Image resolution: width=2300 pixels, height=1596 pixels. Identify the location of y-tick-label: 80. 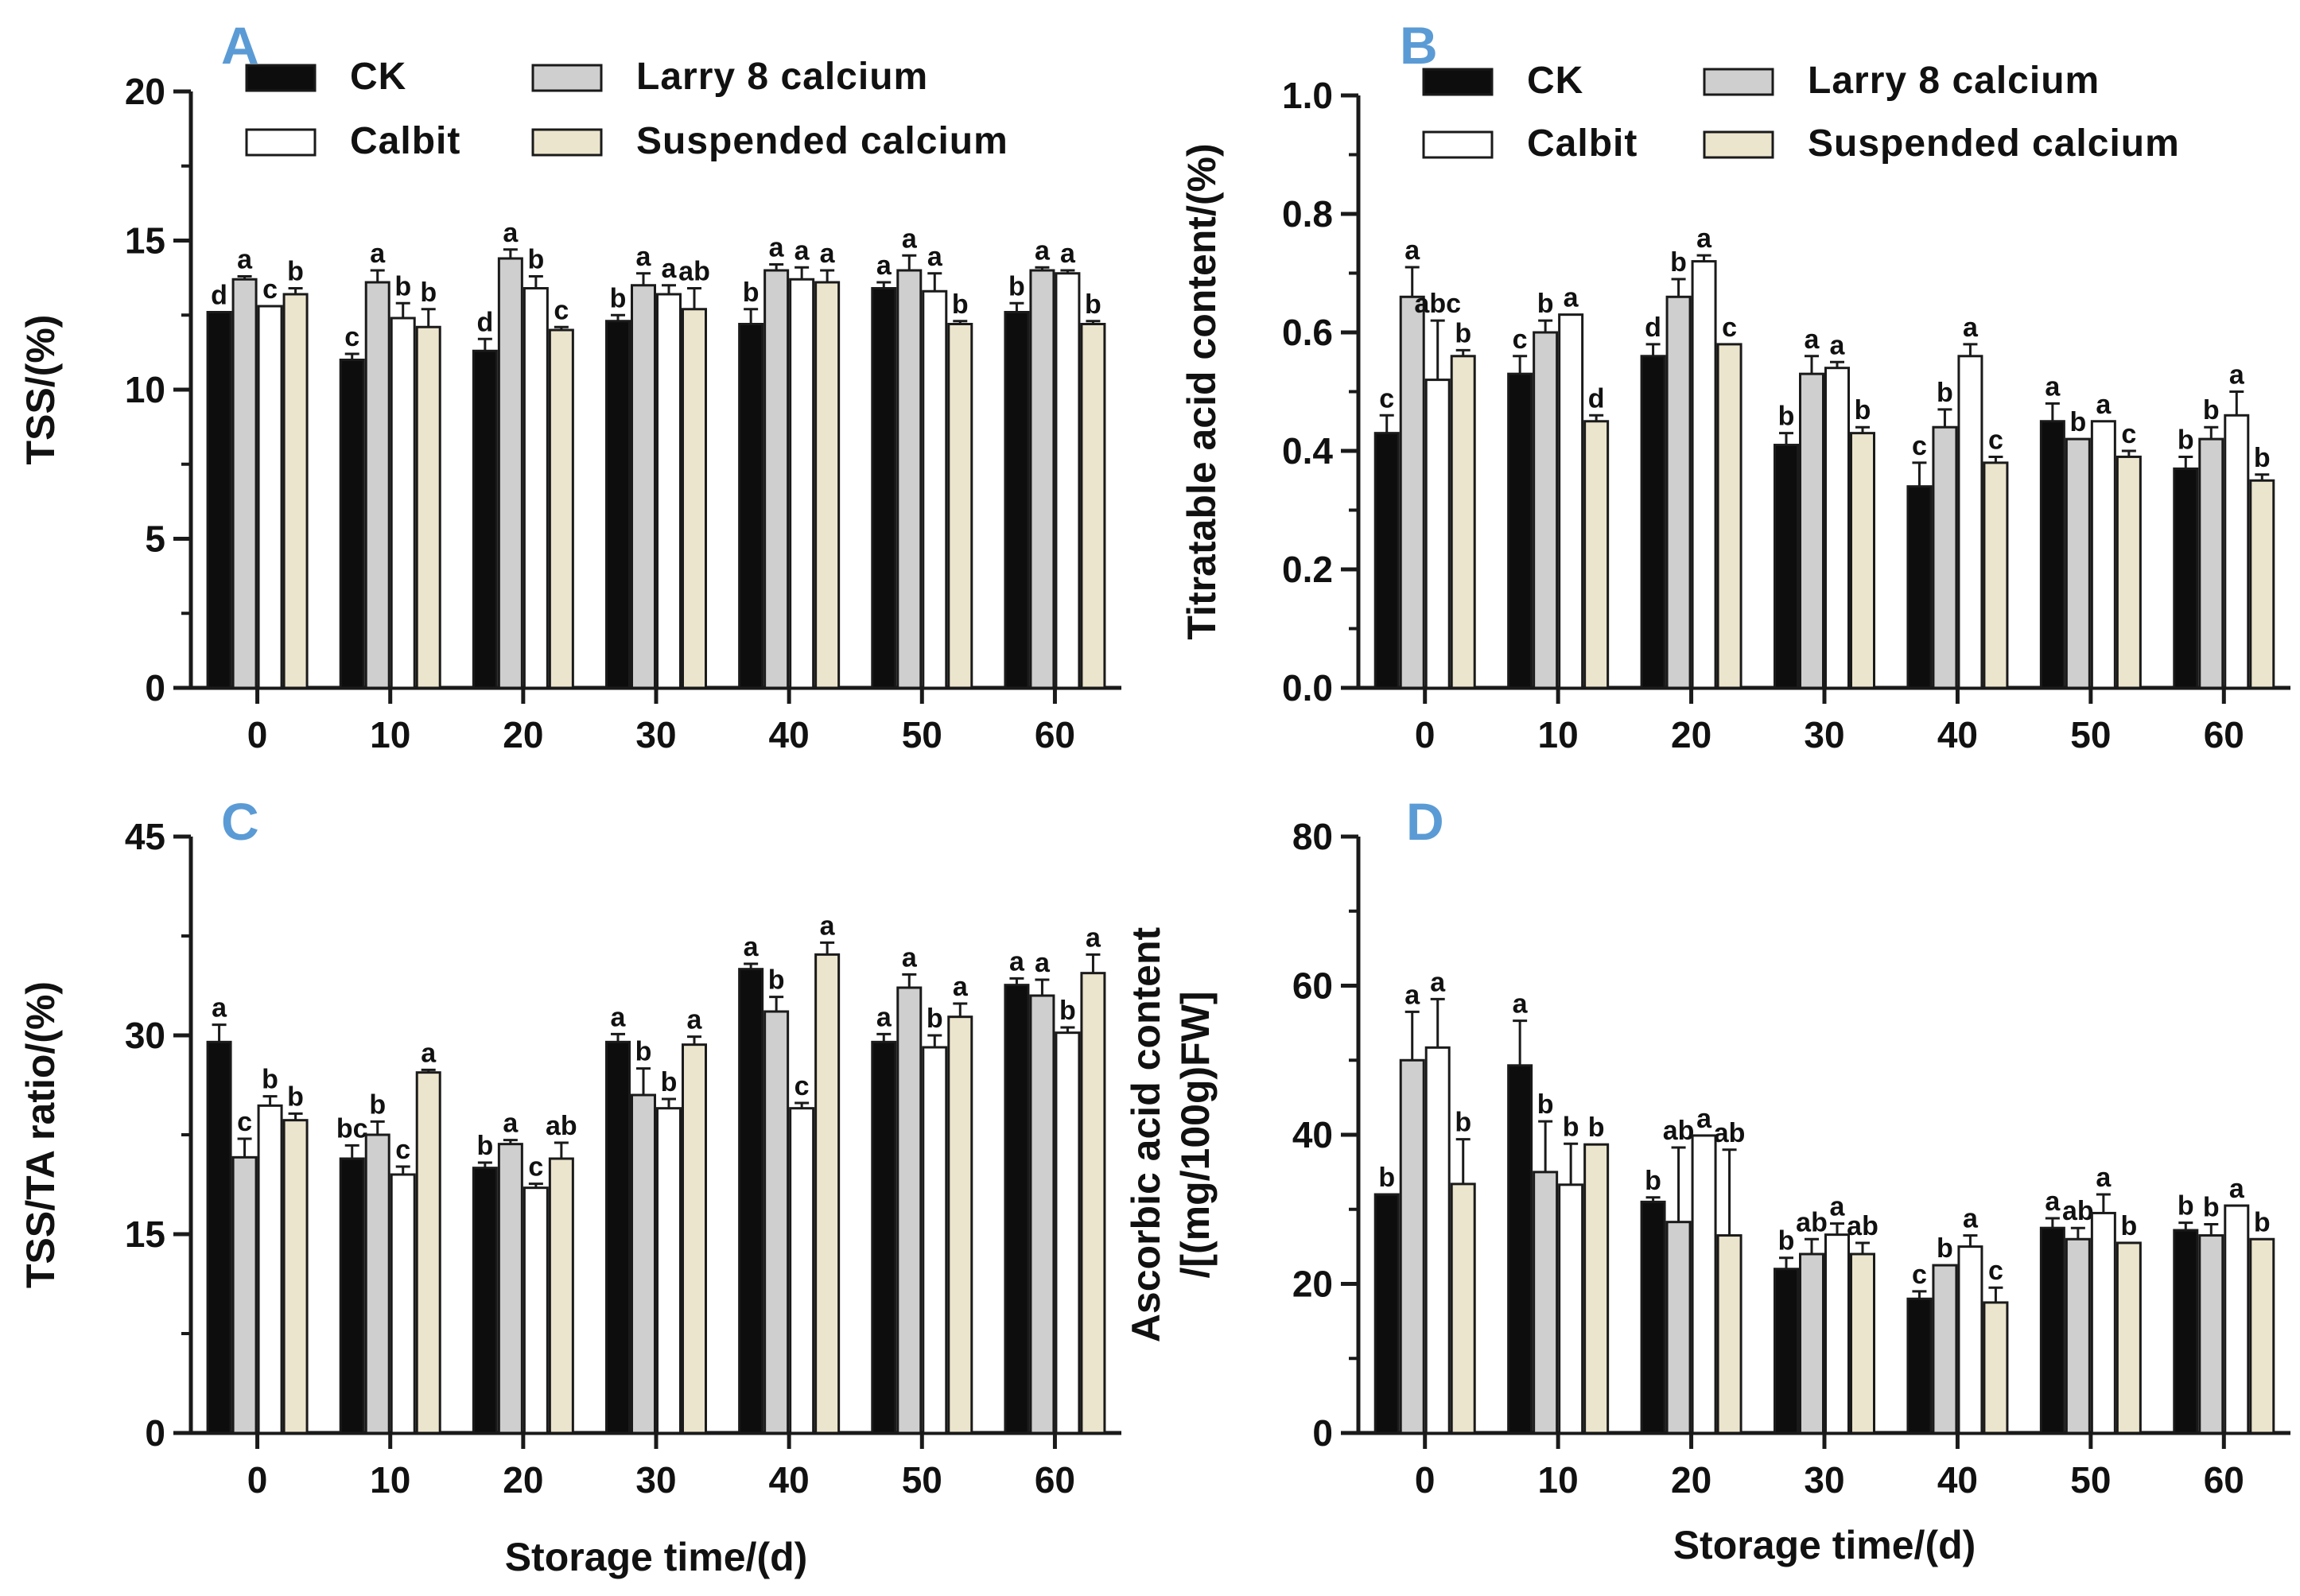
(1312, 837).